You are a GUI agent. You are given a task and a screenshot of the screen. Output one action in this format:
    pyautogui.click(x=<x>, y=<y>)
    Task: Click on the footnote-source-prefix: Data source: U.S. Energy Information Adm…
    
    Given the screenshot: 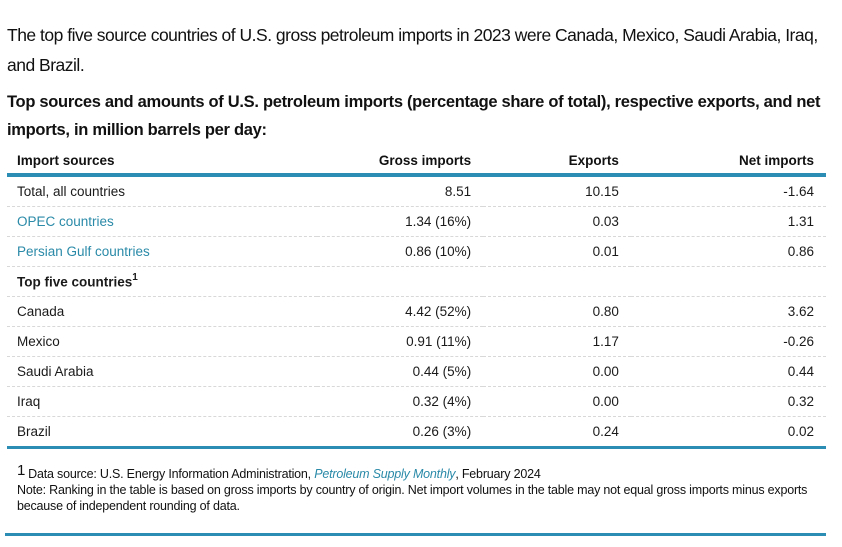 What is the action you would take?
    pyautogui.click(x=171, y=474)
    